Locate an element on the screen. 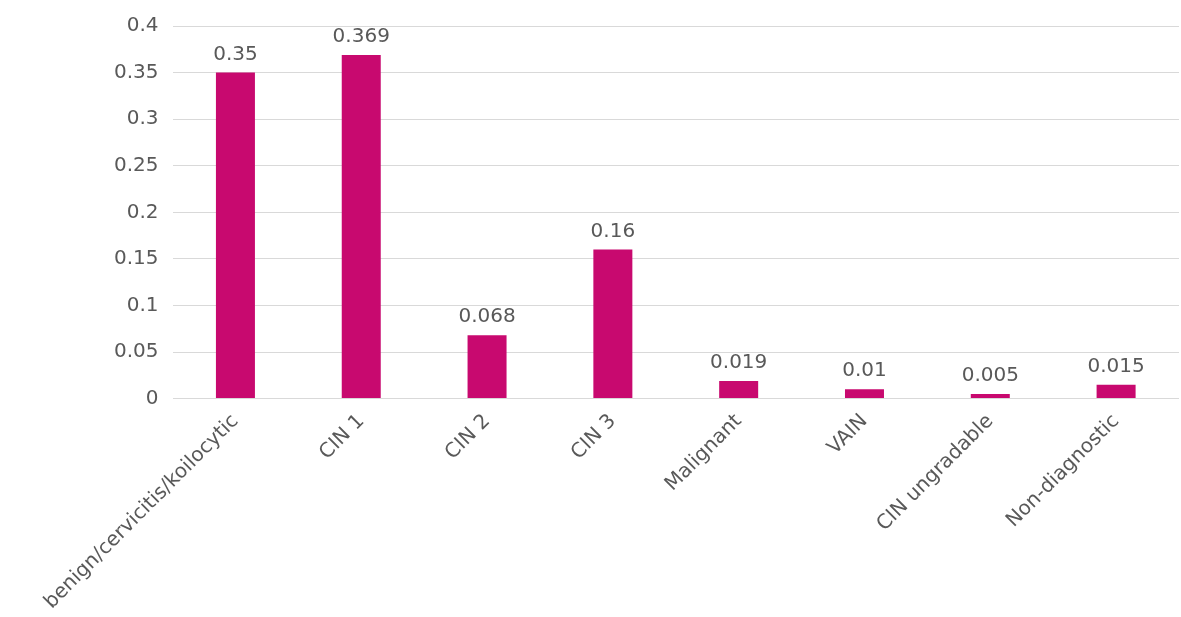 The height and width of the screenshot is (617, 1181). y-tick-label: 0.3 is located at coordinates (142, 117).